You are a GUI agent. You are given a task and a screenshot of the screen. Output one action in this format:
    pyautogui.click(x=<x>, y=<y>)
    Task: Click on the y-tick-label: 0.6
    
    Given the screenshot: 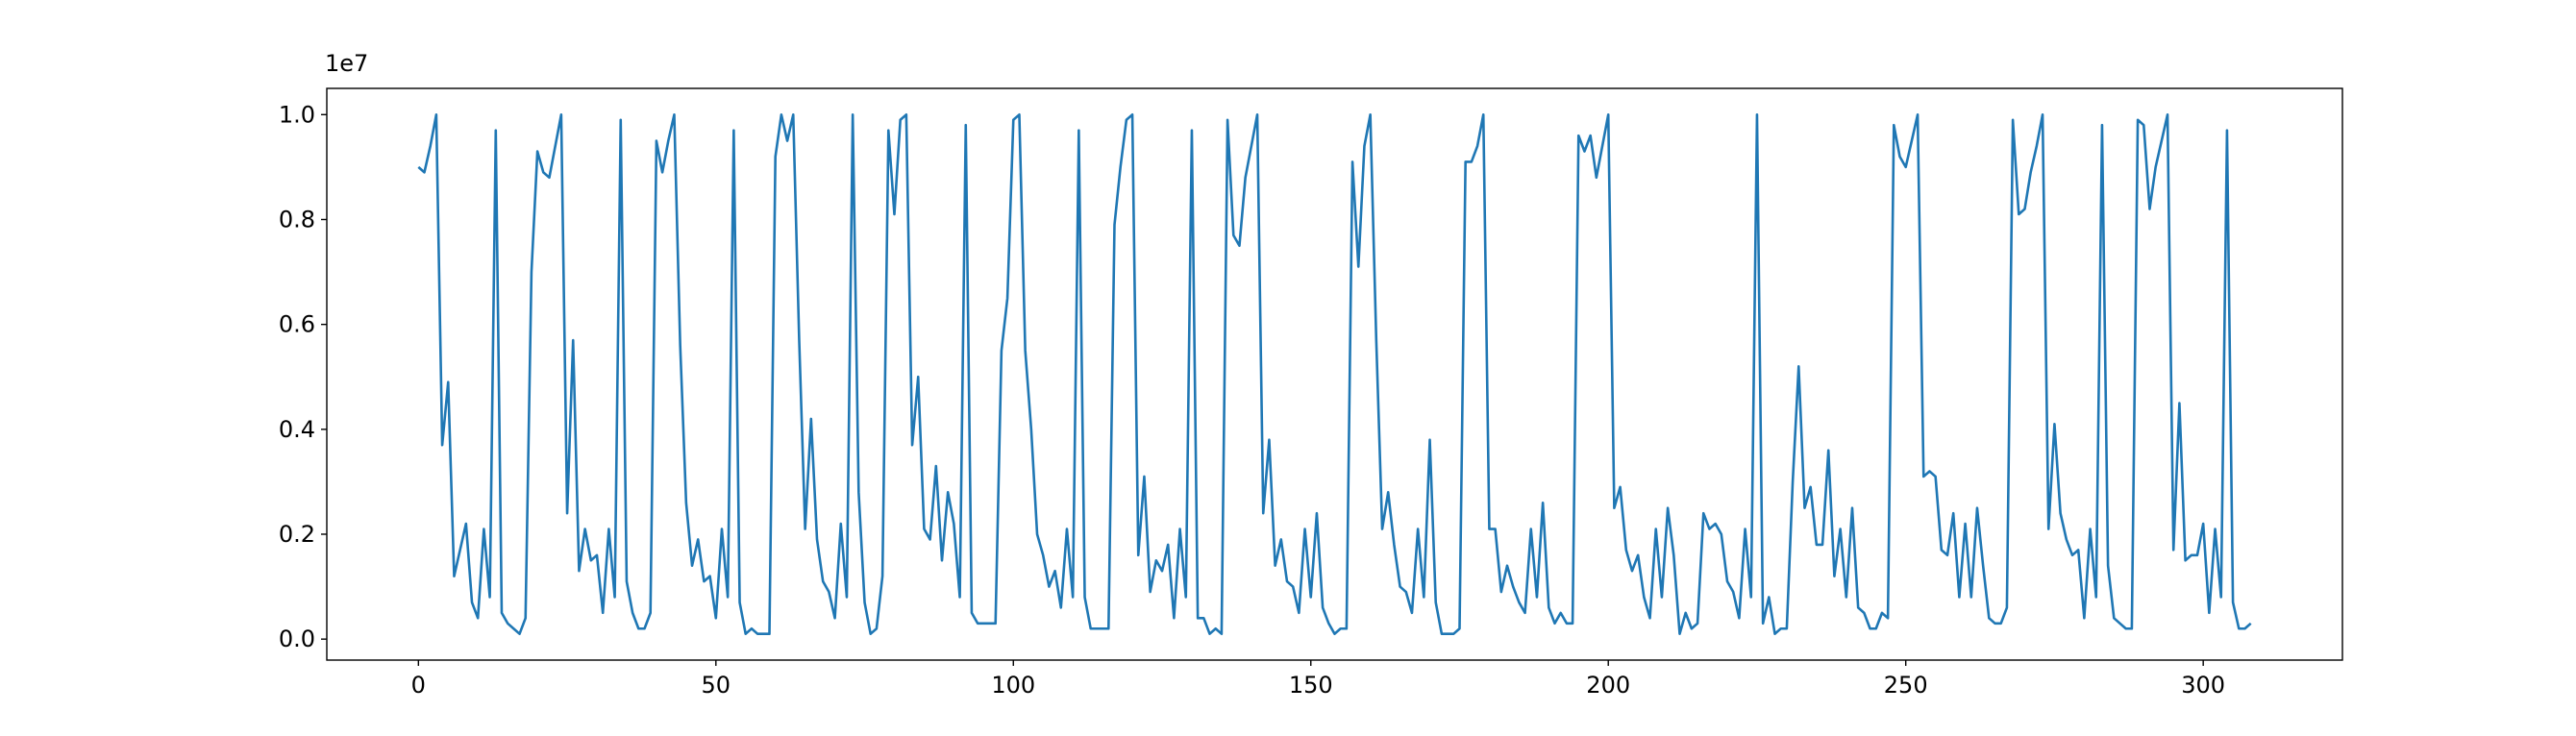 What is the action you would take?
    pyautogui.click(x=297, y=324)
    